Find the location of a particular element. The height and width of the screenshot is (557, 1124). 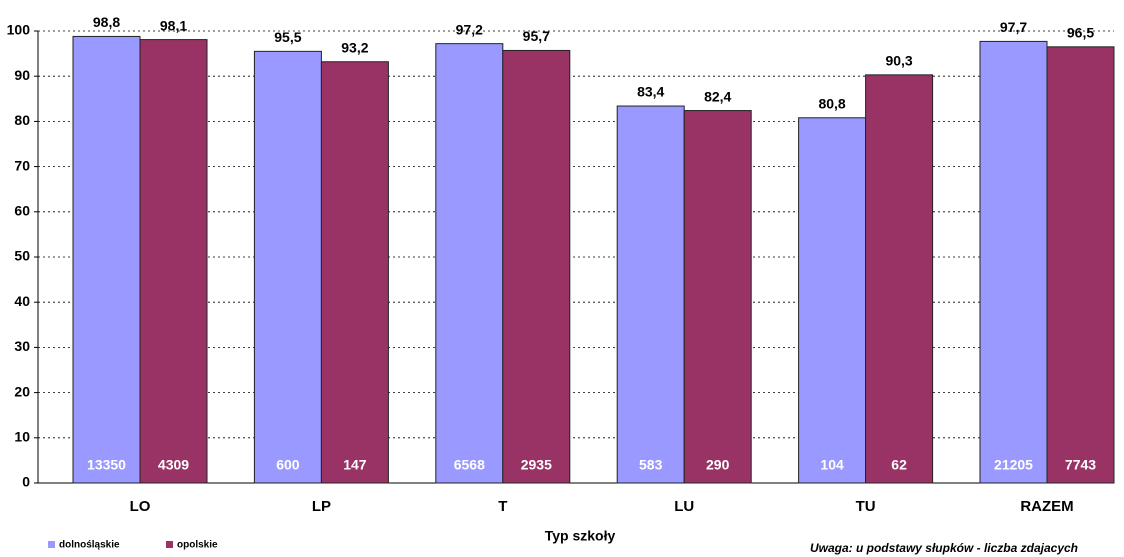

value-label: 95,7 is located at coordinates (536, 36).